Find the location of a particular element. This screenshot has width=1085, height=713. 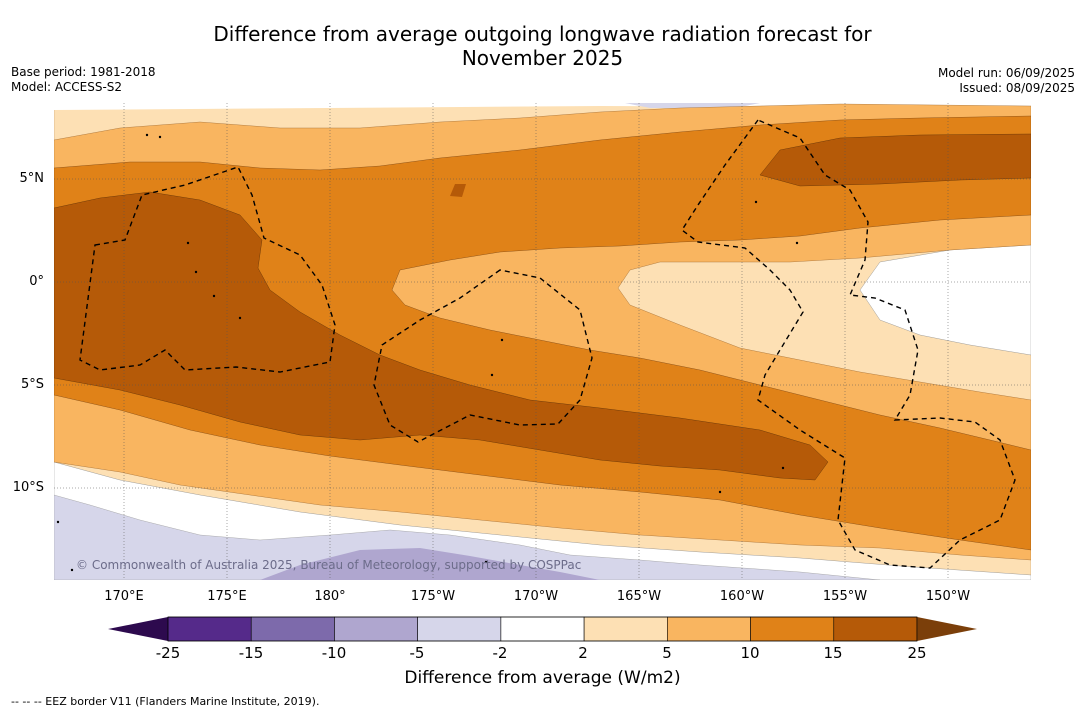

colorbar-tick: -10 is located at coordinates (334, 653).